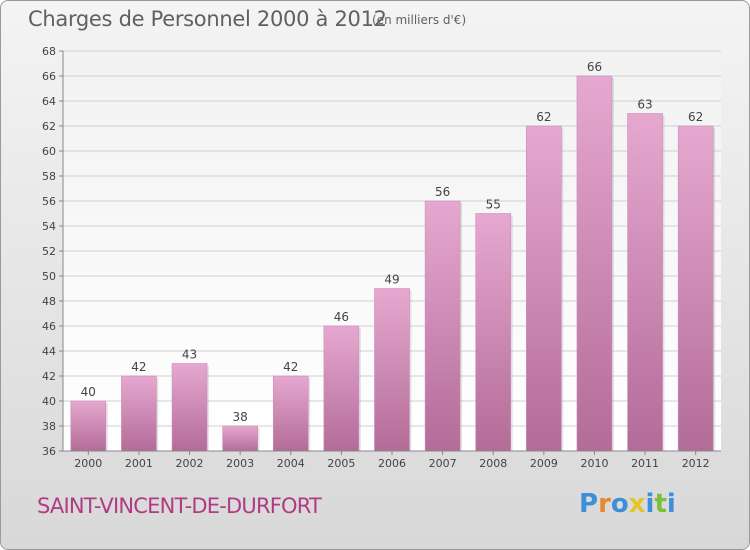 The width and height of the screenshot is (750, 550). Describe the element at coordinates (49, 426) in the screenshot. I see `y-tick-label: 38` at that location.